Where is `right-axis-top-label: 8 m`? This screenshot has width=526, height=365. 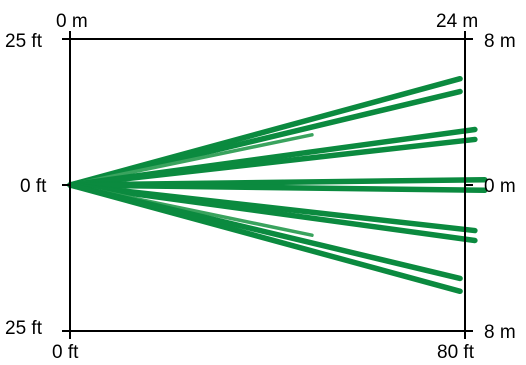 right-axis-top-label: 8 m is located at coordinates (500, 41).